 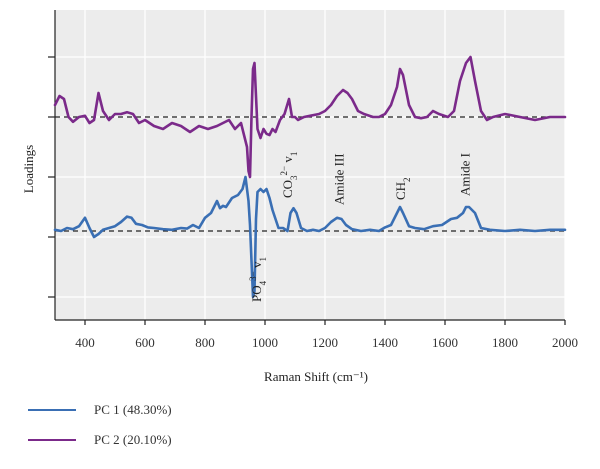 What do you see at coordinates (28, 169) in the screenshot?
I see `y-axis-title: Loadings` at bounding box center [28, 169].